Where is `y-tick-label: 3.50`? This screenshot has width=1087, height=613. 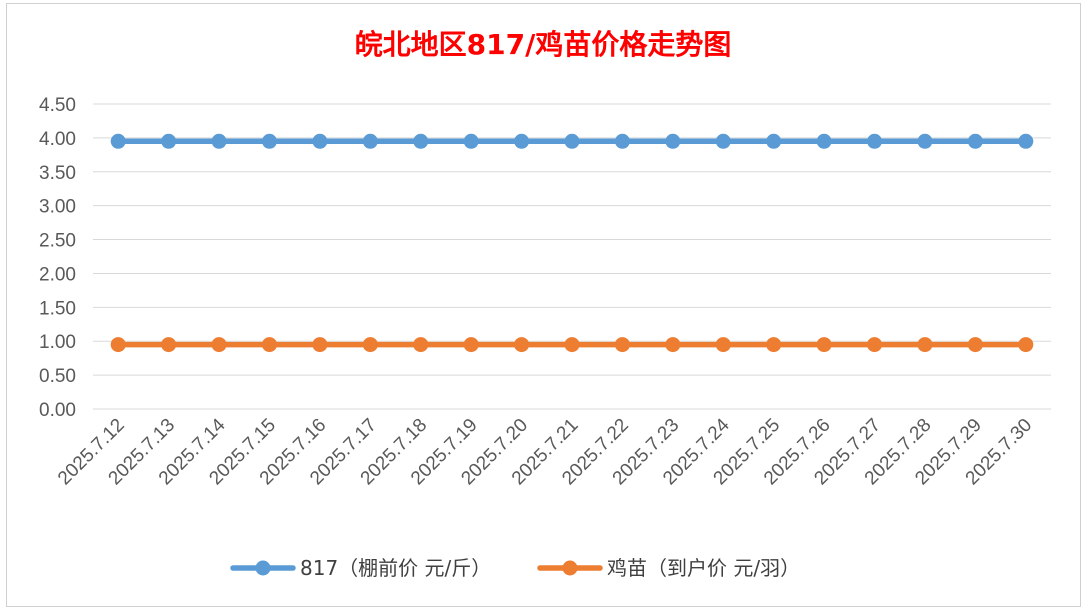 y-tick-label: 3.50 is located at coordinates (57, 173).